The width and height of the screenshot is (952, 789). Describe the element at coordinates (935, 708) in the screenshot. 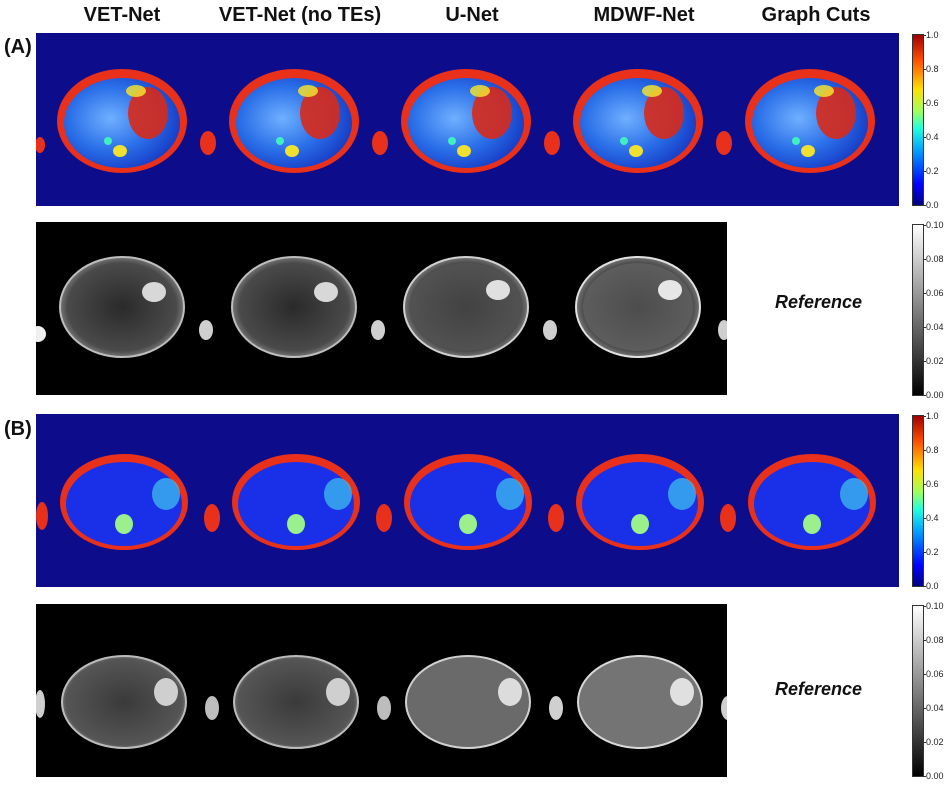

I see `error-tick-b-label: 0.04` at that location.